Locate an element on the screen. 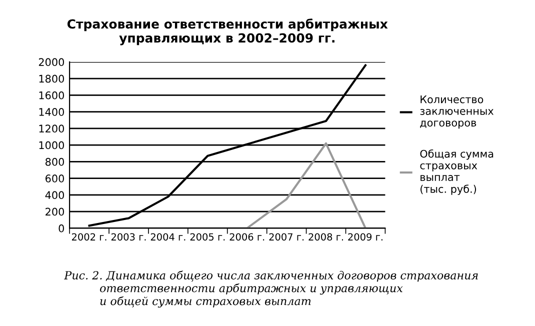 This screenshot has width=535, height=326. legend-label: Общая сумма страховых выплат (тыс. руб.) is located at coordinates (457, 172).